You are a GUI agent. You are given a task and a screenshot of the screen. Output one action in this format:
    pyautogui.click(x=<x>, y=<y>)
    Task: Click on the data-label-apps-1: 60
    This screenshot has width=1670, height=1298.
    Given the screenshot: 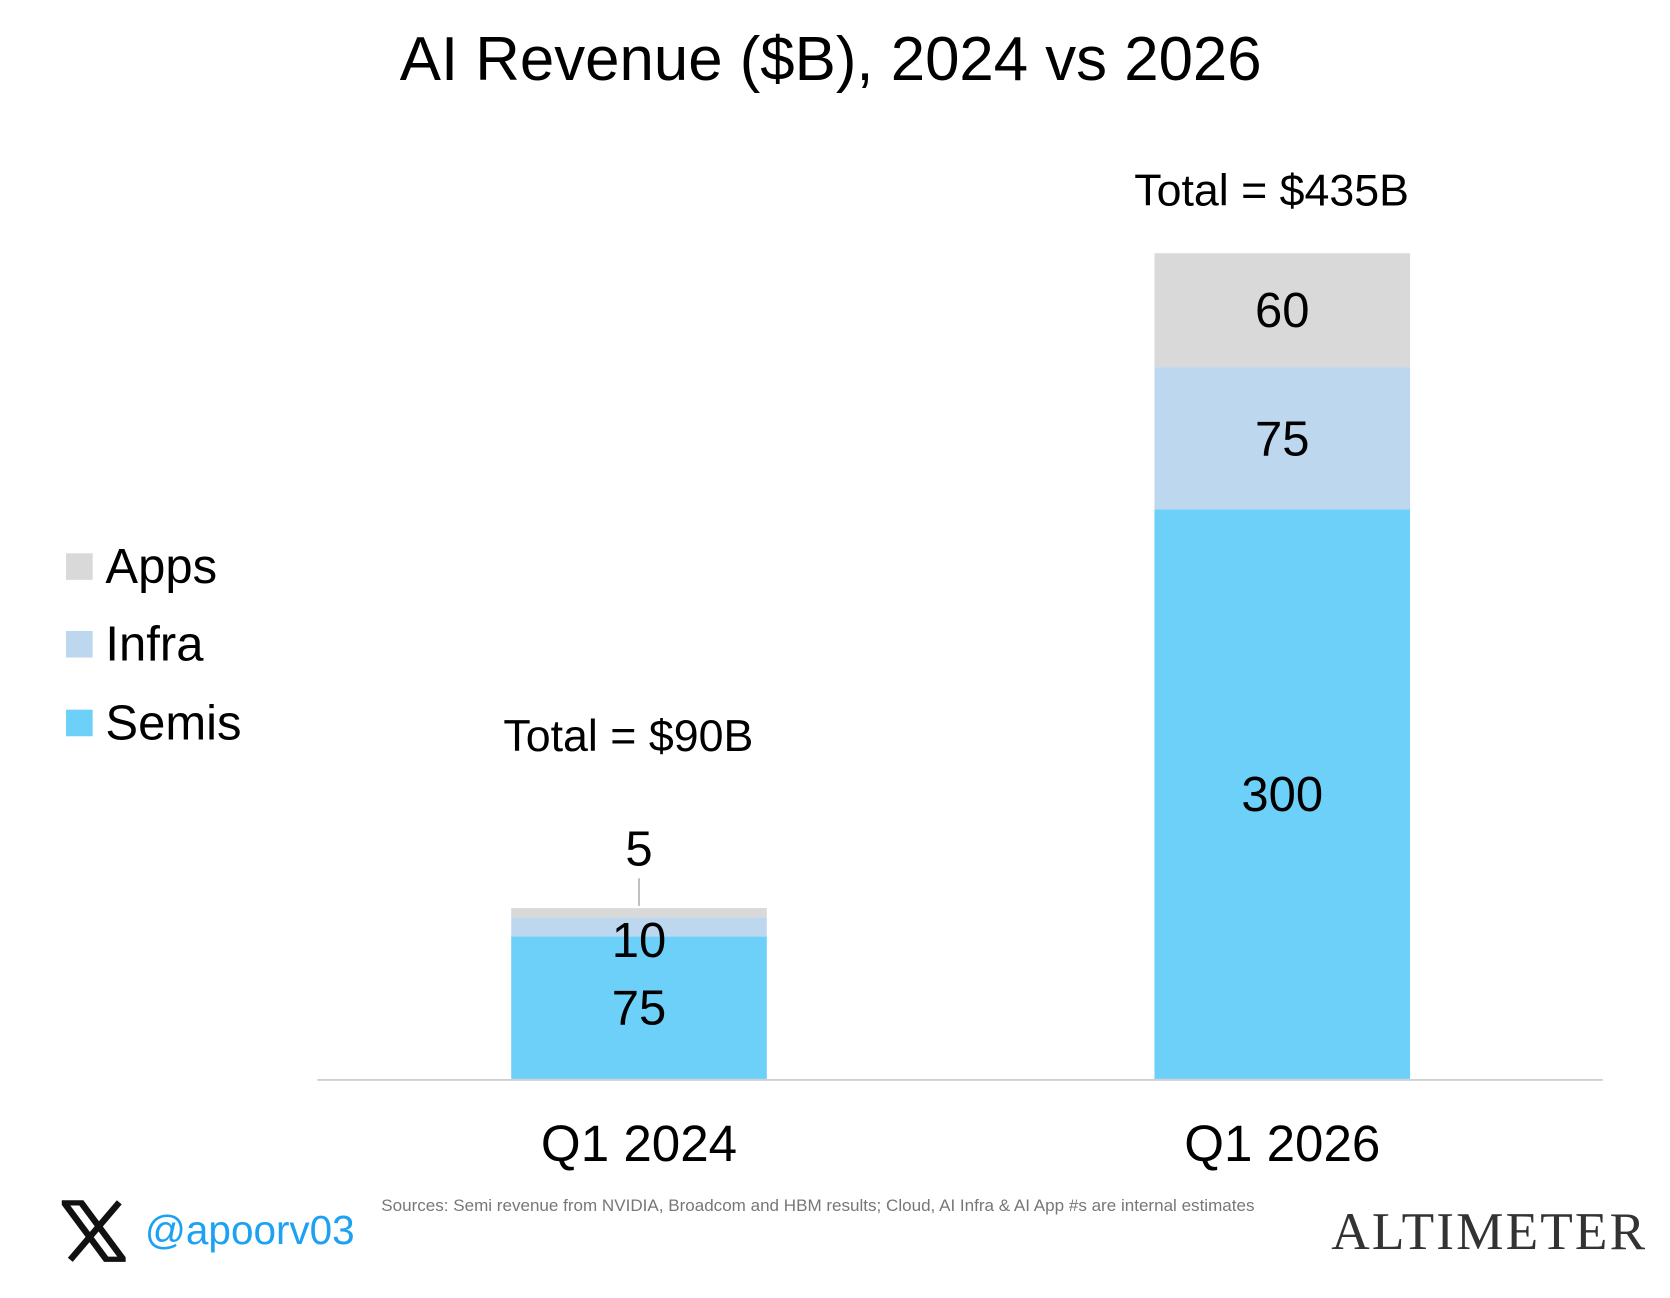 What is the action you would take?
    pyautogui.click(x=1282, y=311)
    